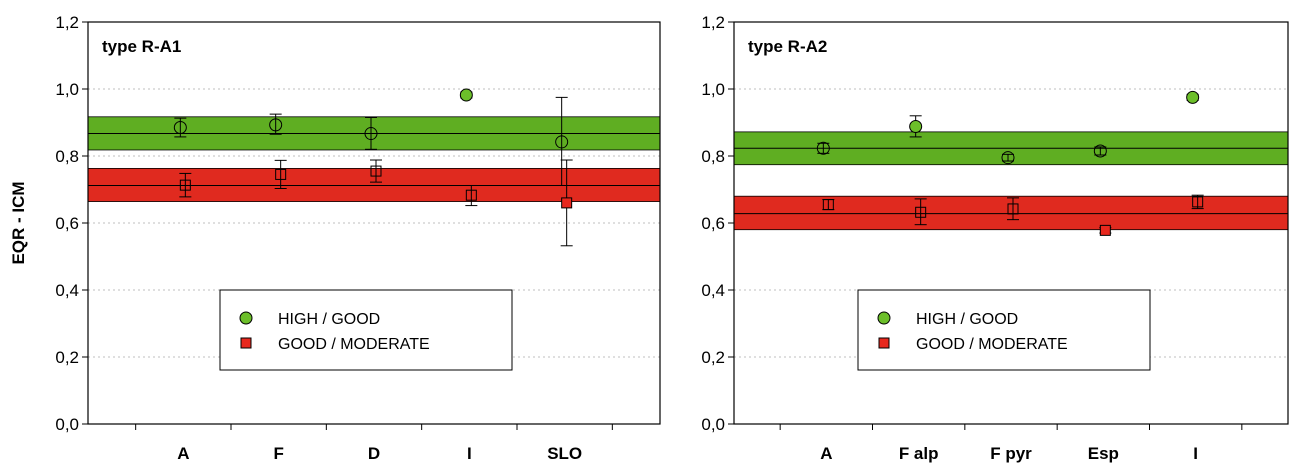  I want to click on panel-title: type R-A2, so click(787, 46).